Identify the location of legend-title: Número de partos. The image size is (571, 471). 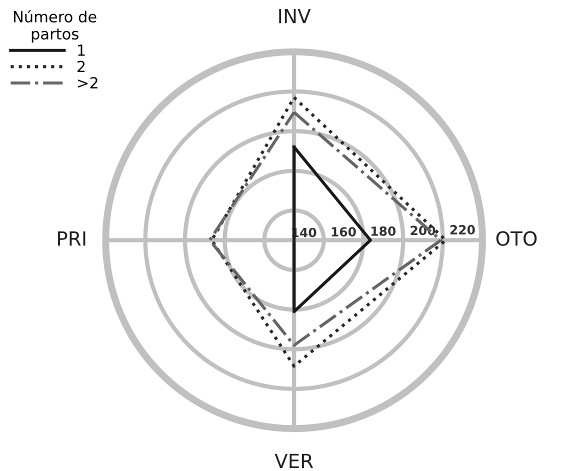
(55, 26).